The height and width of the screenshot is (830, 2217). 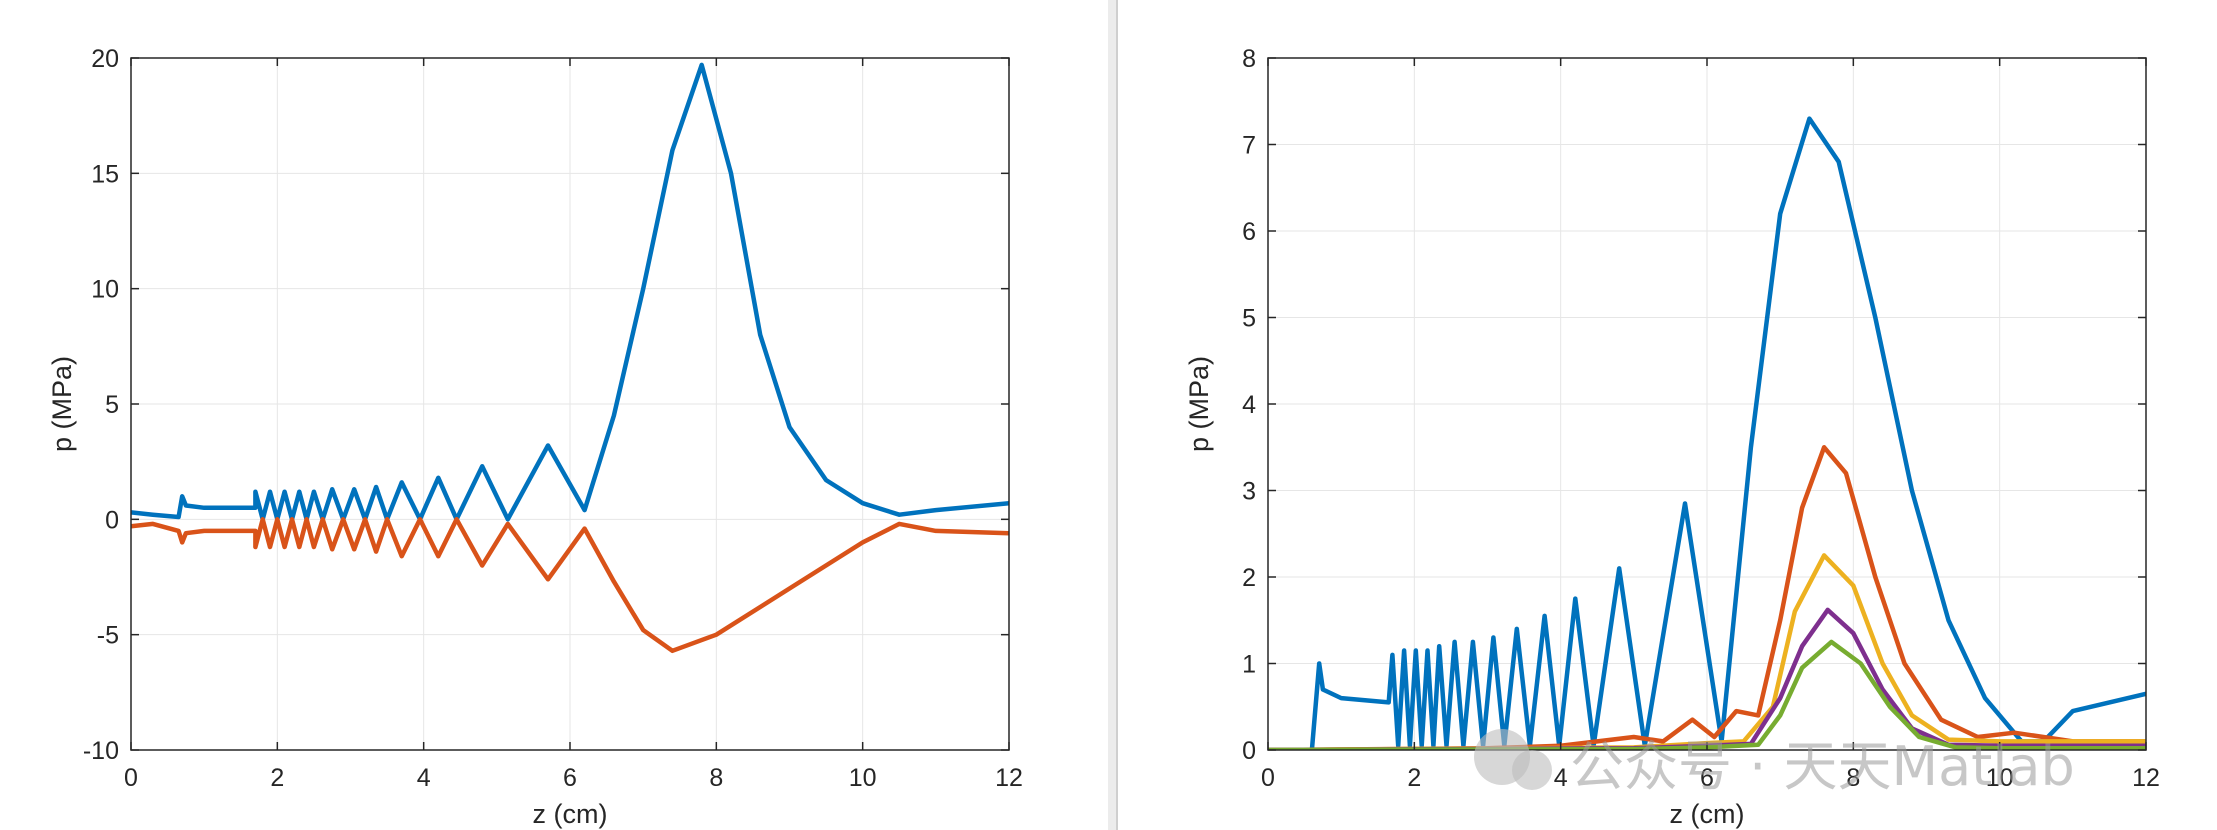 What do you see at coordinates (1112, 415) in the screenshot?
I see `window-divider` at bounding box center [1112, 415].